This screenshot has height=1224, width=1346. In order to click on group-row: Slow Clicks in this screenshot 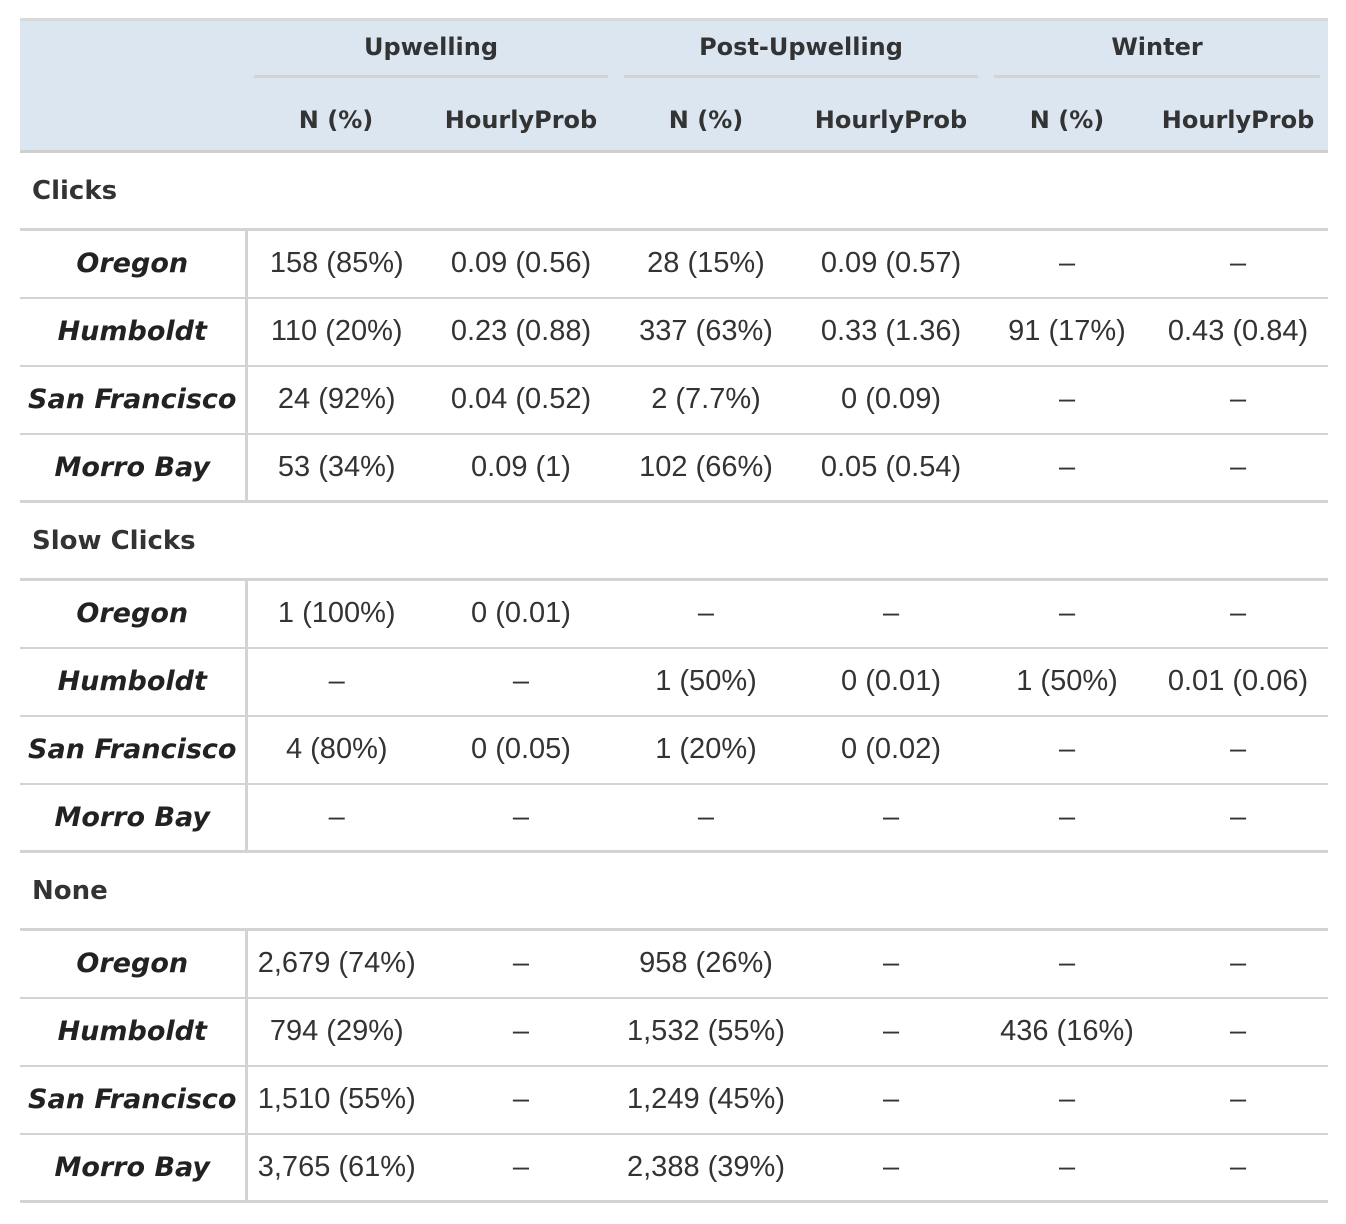, I will do `click(674, 541)`.